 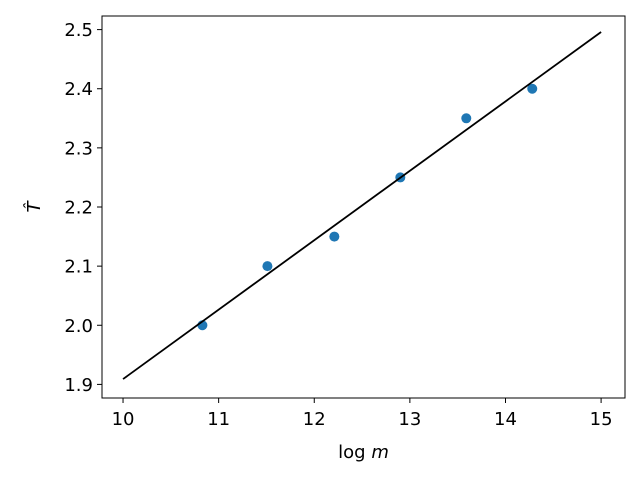 I want to click on x-tick-label: 11, so click(x=218, y=419).